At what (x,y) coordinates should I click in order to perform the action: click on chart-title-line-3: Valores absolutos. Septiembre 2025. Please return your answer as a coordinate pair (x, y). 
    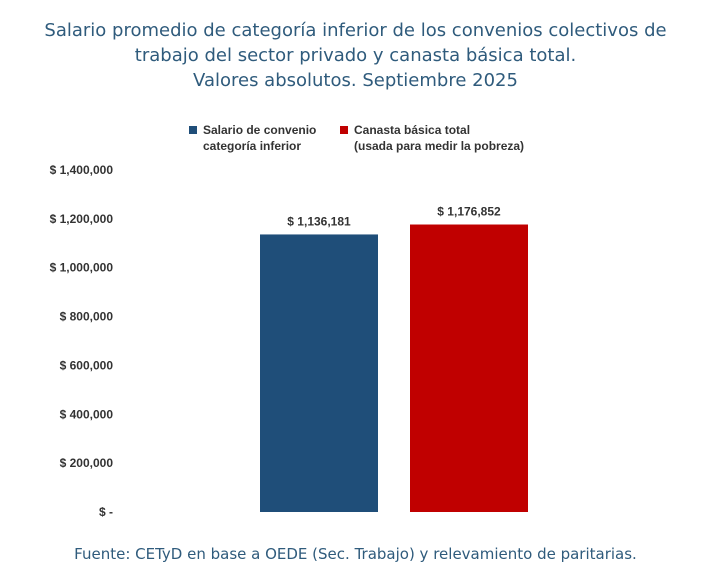
    Looking at the image, I should click on (355, 80).